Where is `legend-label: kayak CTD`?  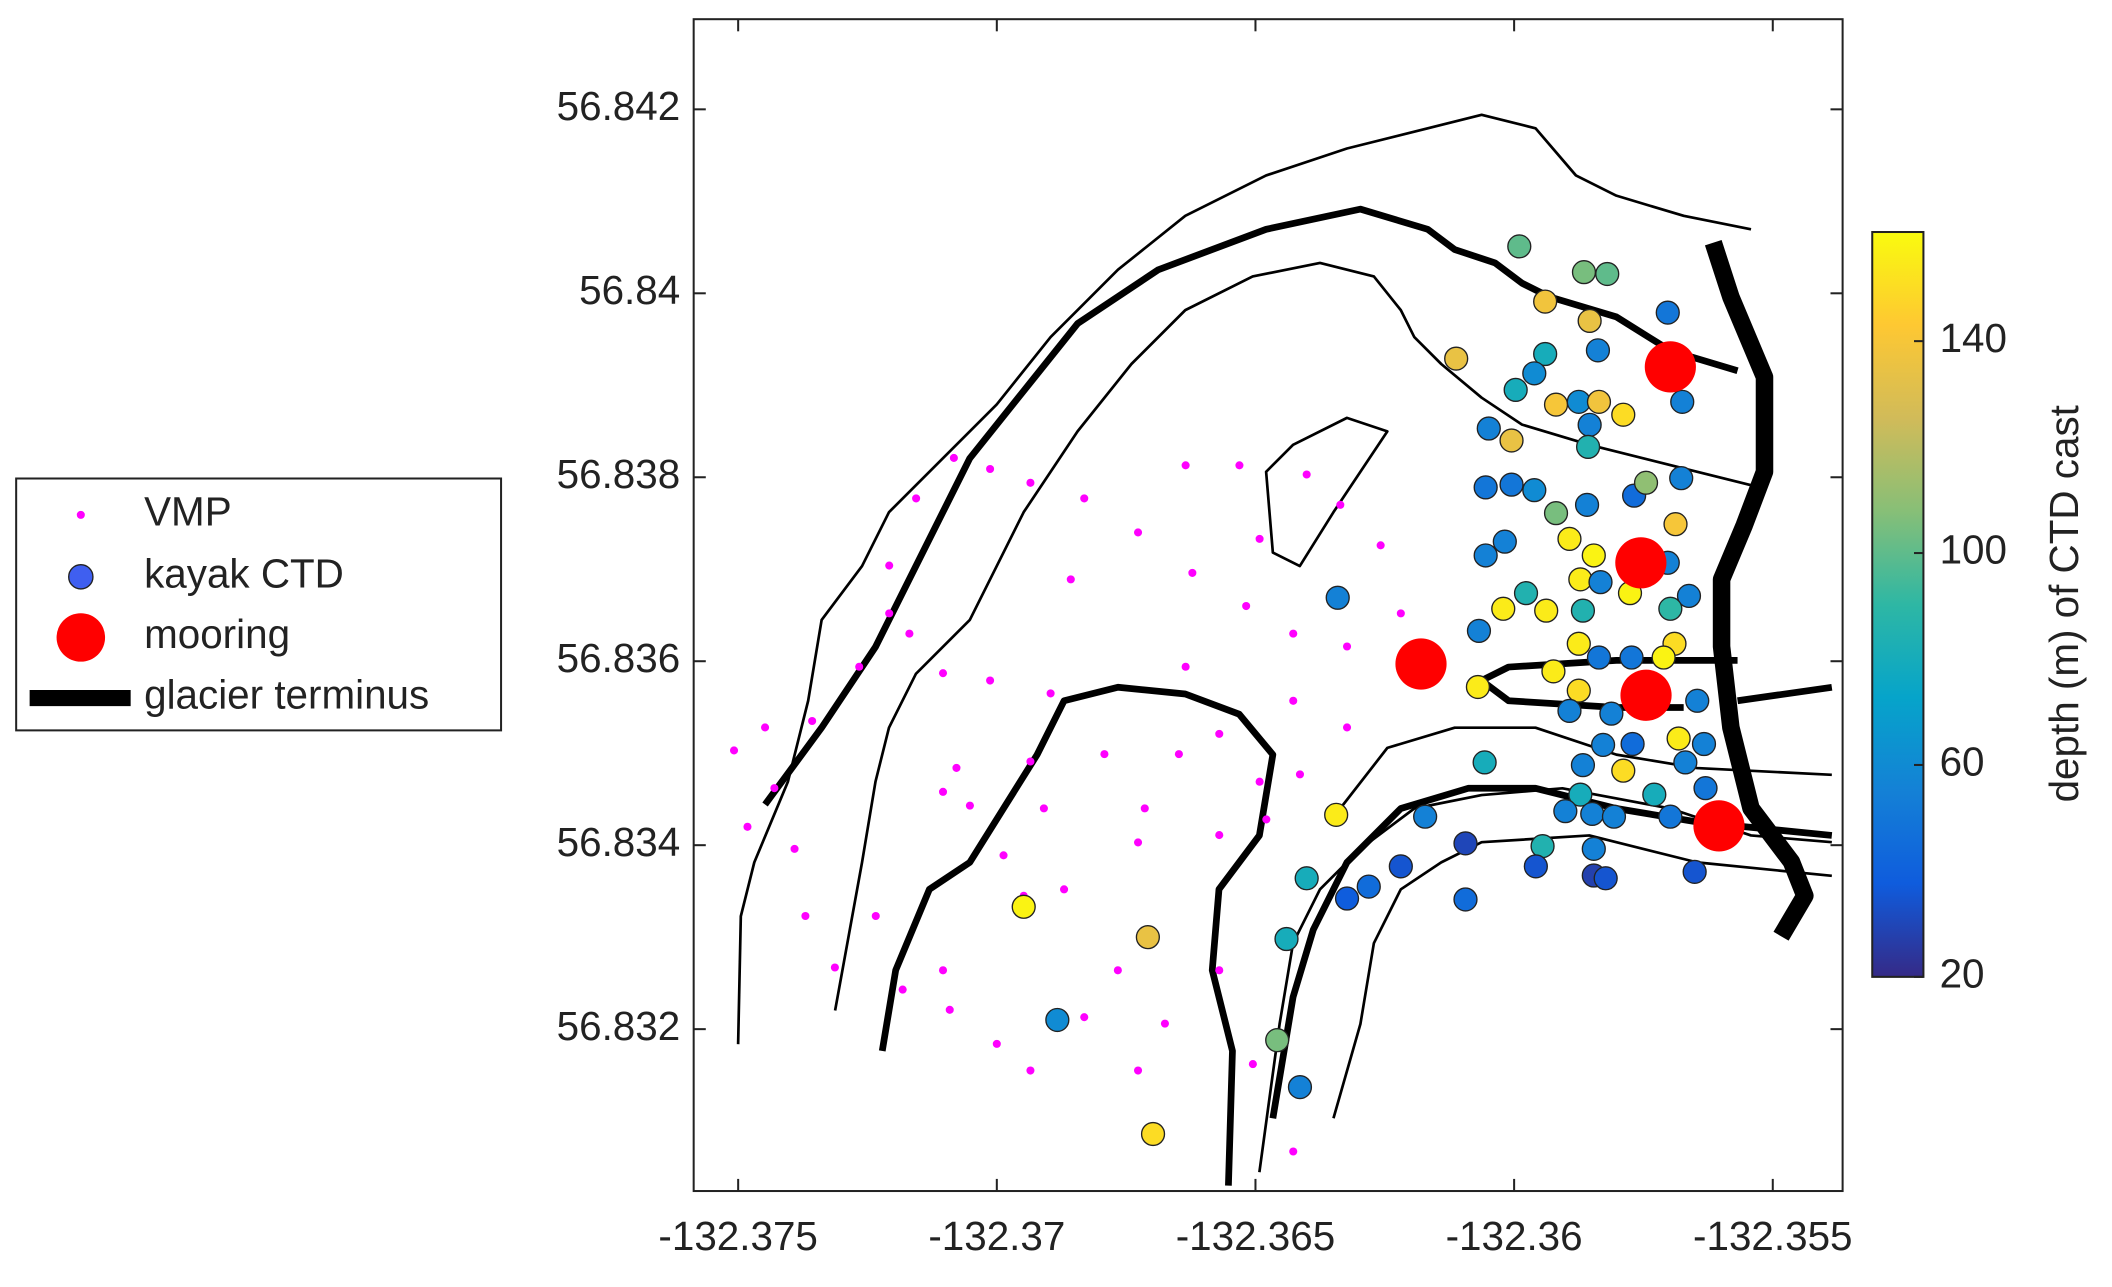 legend-label: kayak CTD is located at coordinates (244, 573).